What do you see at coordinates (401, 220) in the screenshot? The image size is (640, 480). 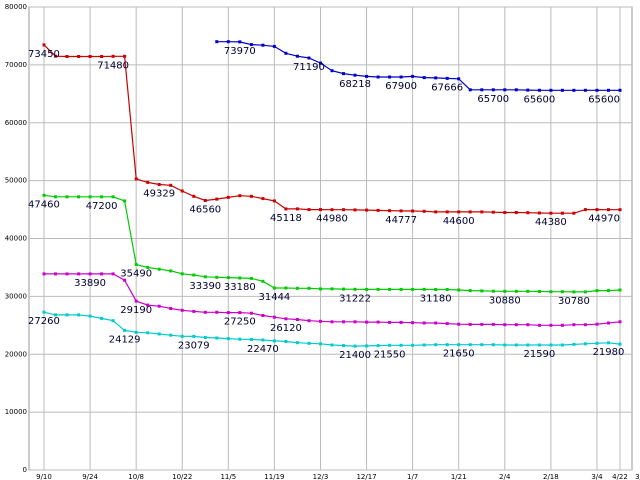 I see `data-label: 44777` at bounding box center [401, 220].